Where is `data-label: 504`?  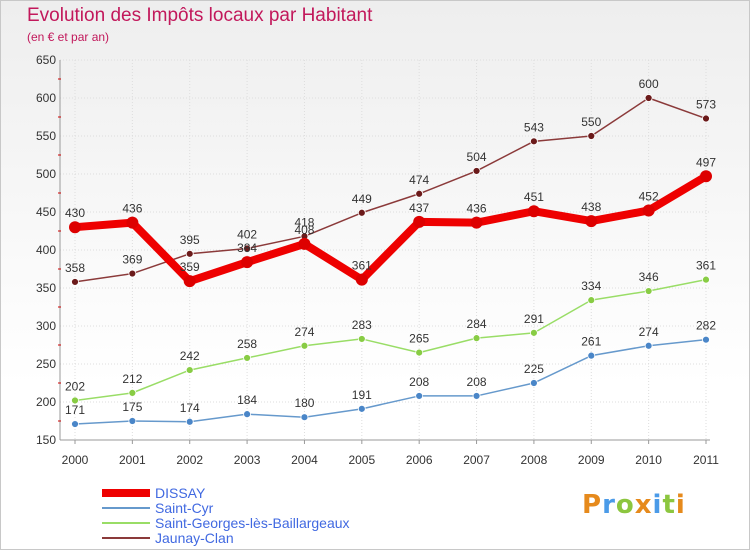 data-label: 504 is located at coordinates (477, 157).